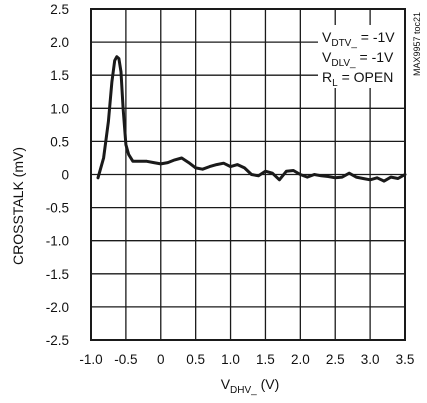 This screenshot has width=427, height=403. I want to click on x-axis-label-main: V, so click(226, 384).